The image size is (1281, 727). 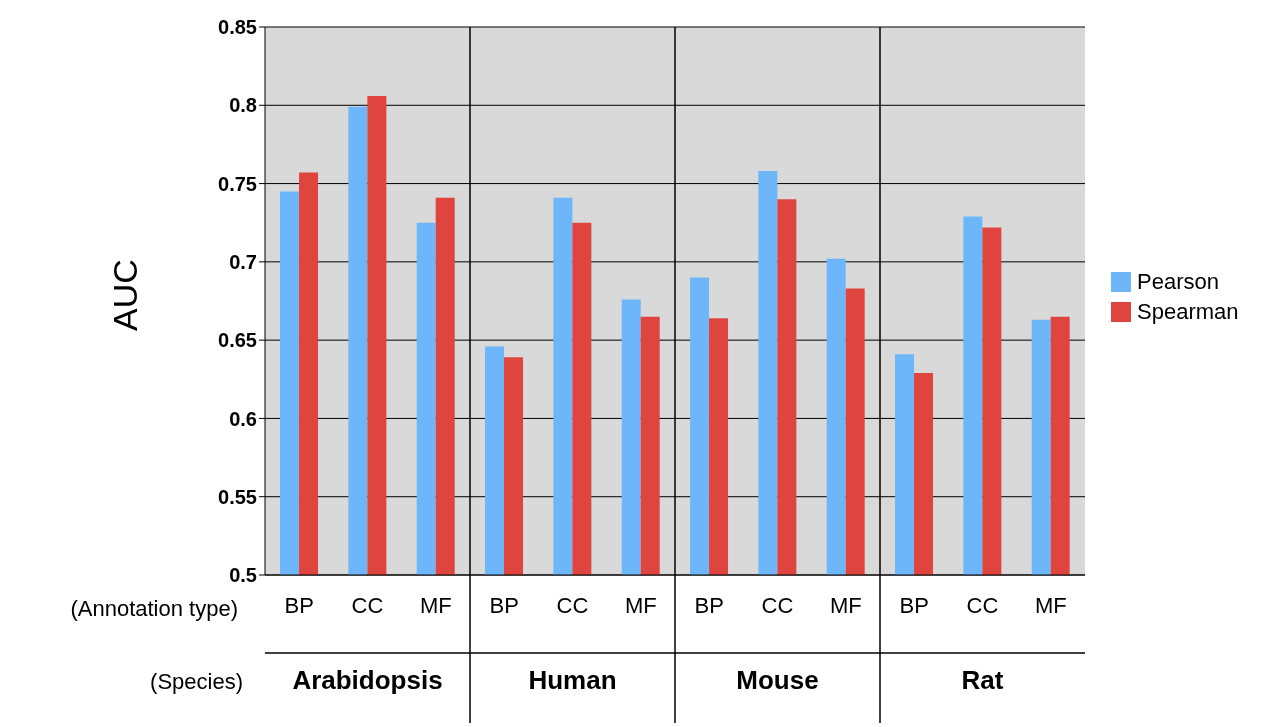 What do you see at coordinates (1188, 312) in the screenshot?
I see `legend-label: Spearman` at bounding box center [1188, 312].